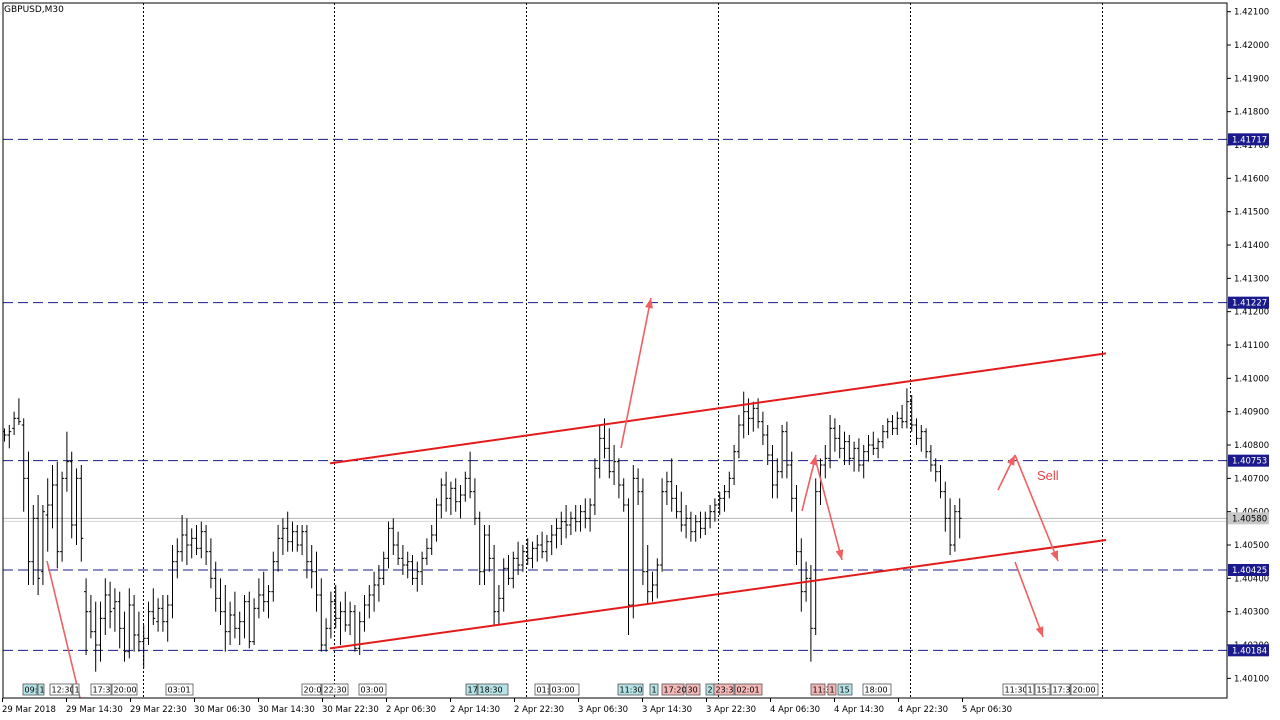  I want to click on time-marker-label: 18:00, so click(876, 690).